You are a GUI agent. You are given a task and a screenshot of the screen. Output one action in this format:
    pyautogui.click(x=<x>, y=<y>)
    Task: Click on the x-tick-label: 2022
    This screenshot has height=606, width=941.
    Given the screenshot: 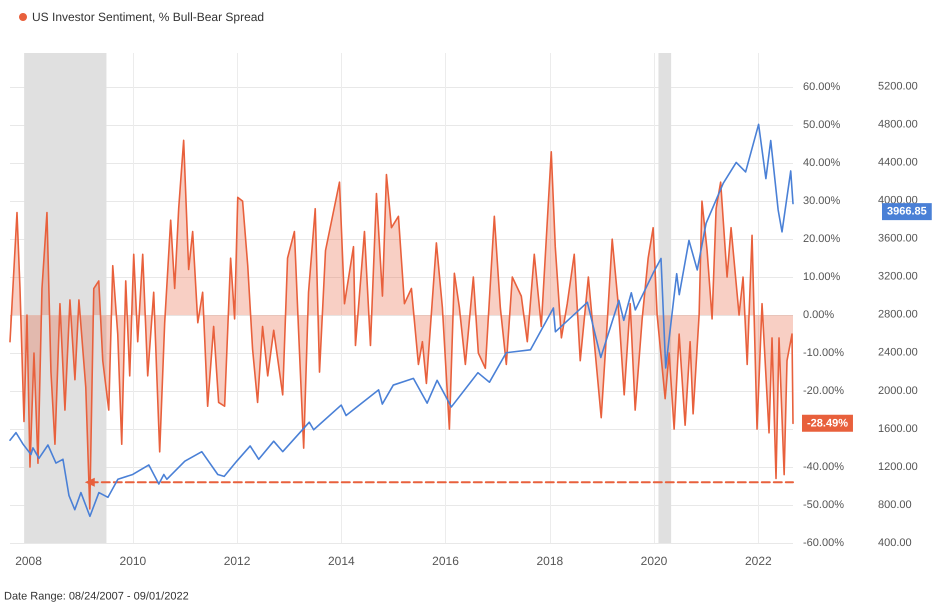 What is the action you would take?
    pyautogui.click(x=758, y=561)
    